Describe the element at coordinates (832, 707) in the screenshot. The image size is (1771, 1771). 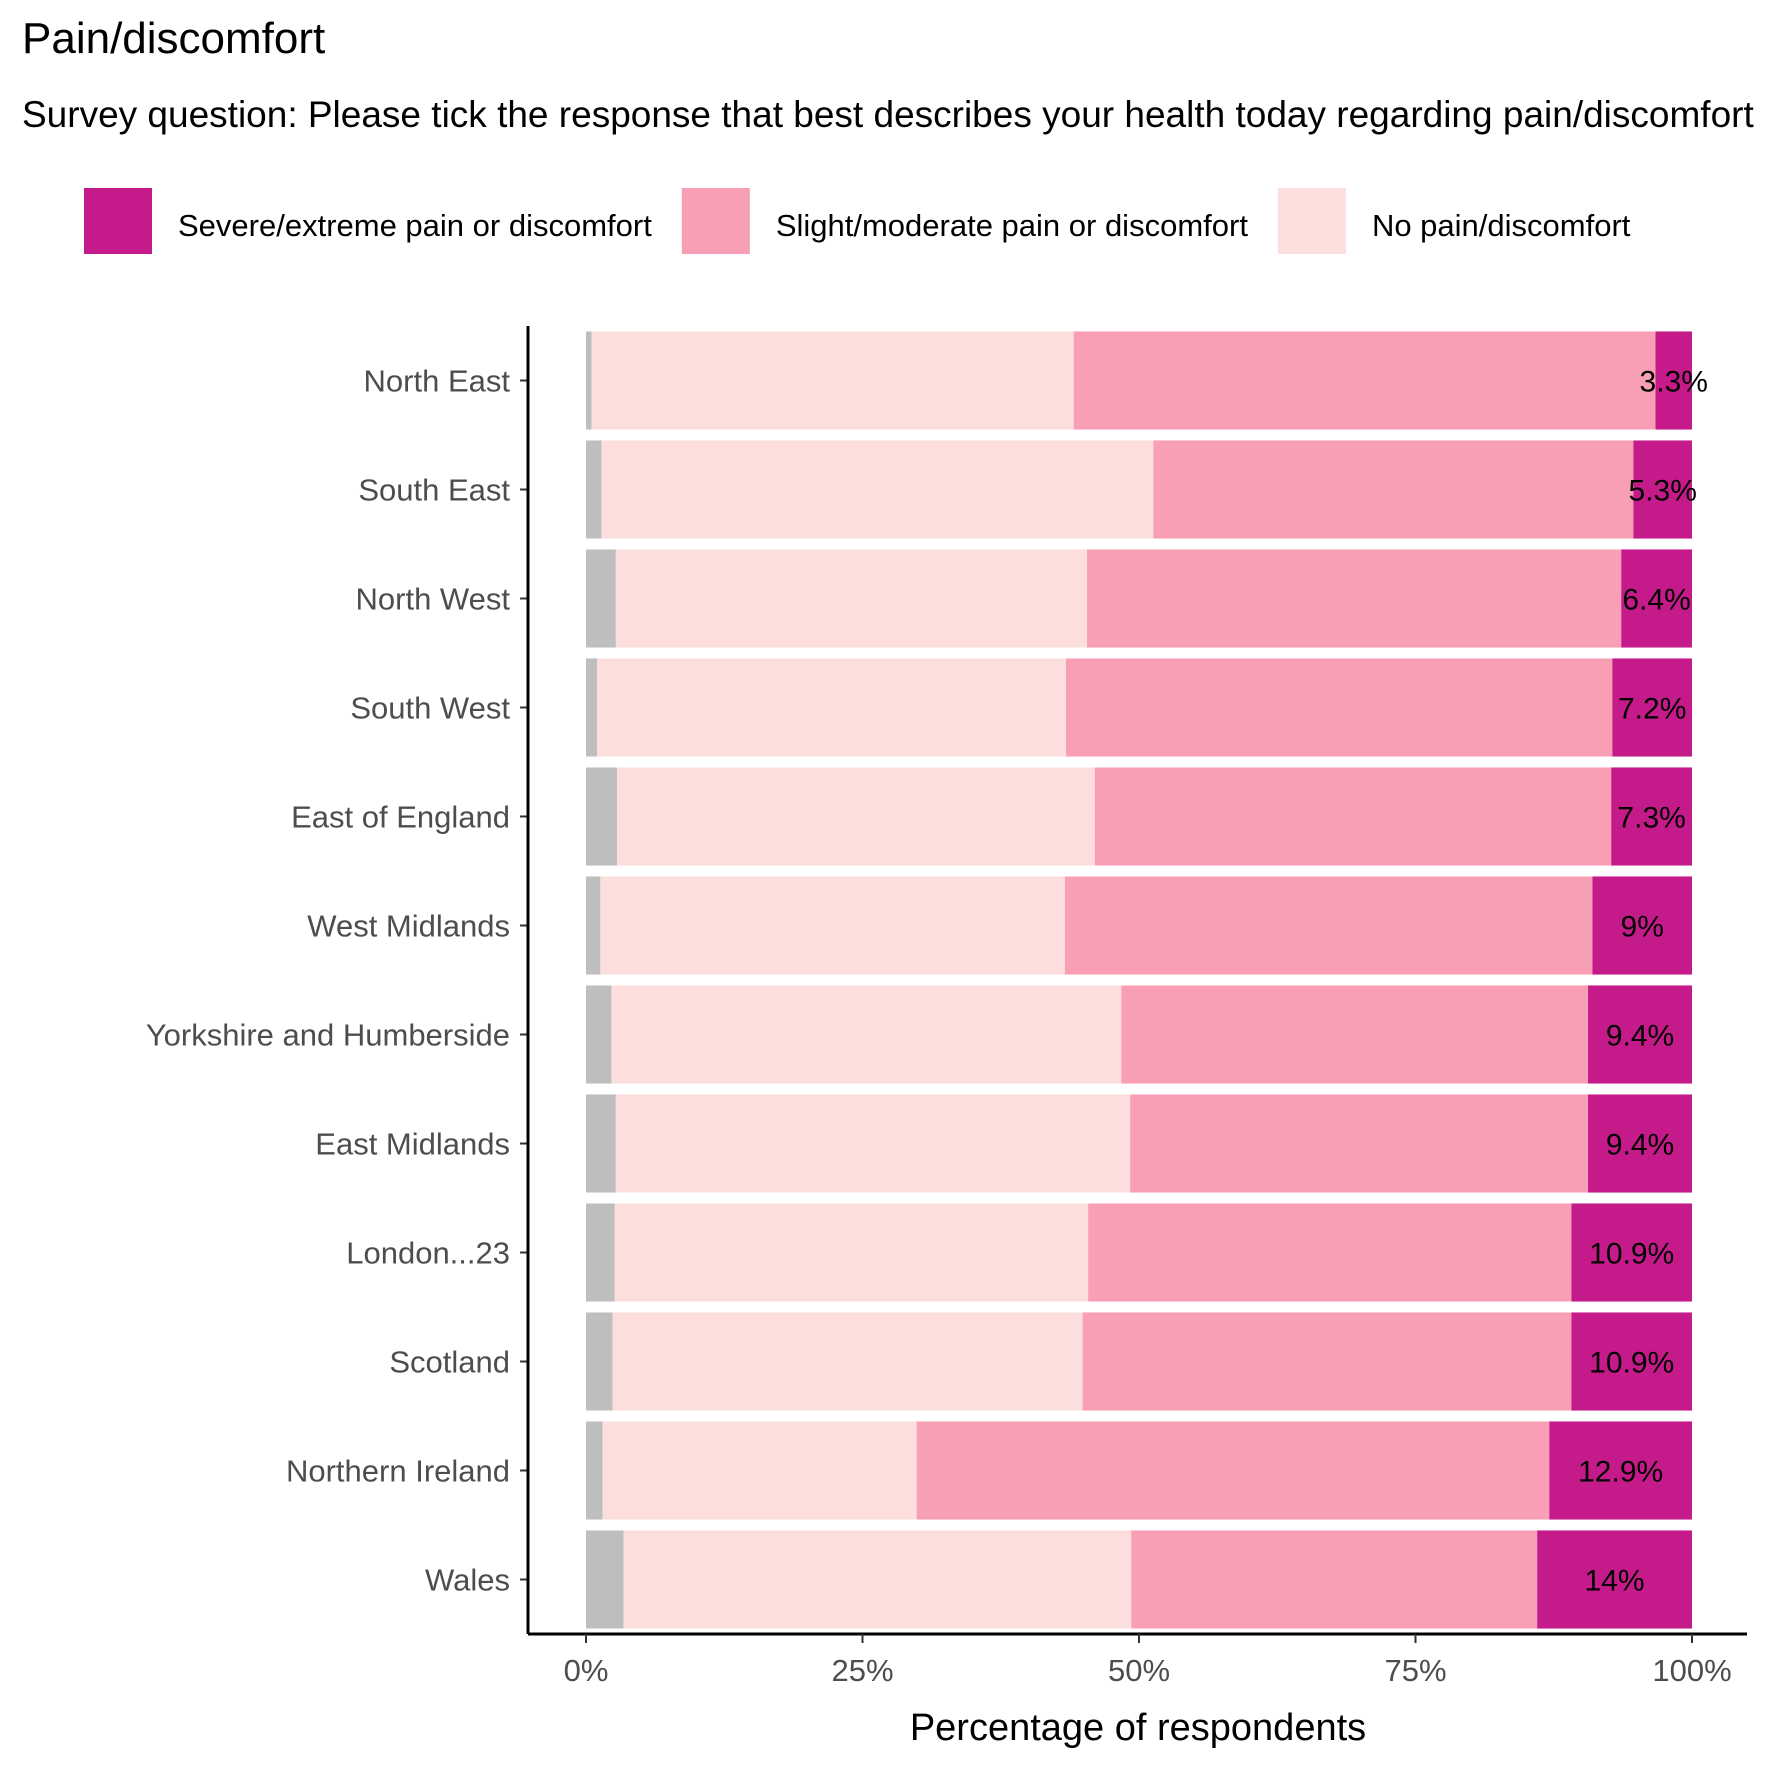
I see `bar-segment-south-west-no-pain-discomfort` at that location.